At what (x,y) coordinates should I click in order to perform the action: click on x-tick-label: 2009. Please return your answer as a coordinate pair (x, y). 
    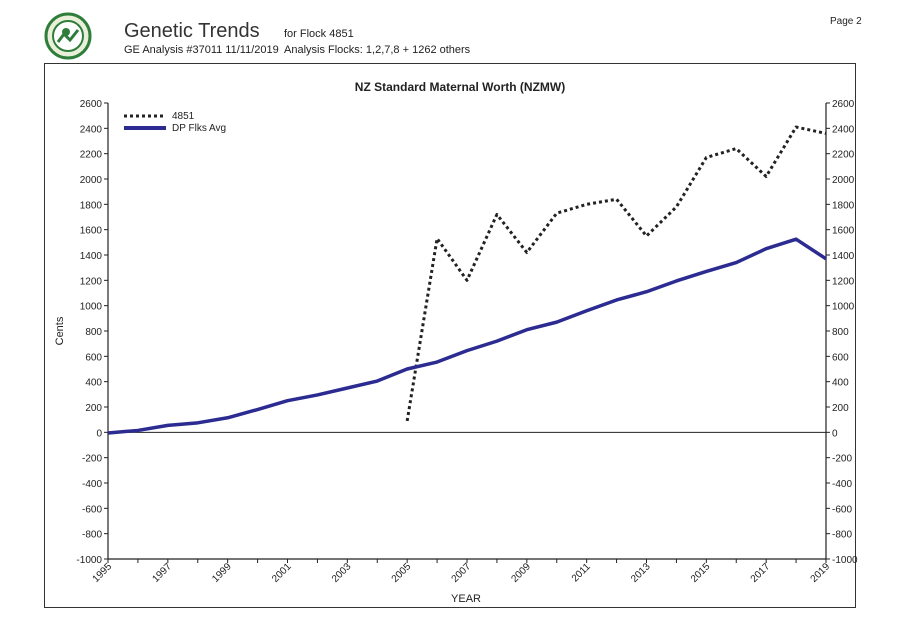
    Looking at the image, I should click on (521, 573).